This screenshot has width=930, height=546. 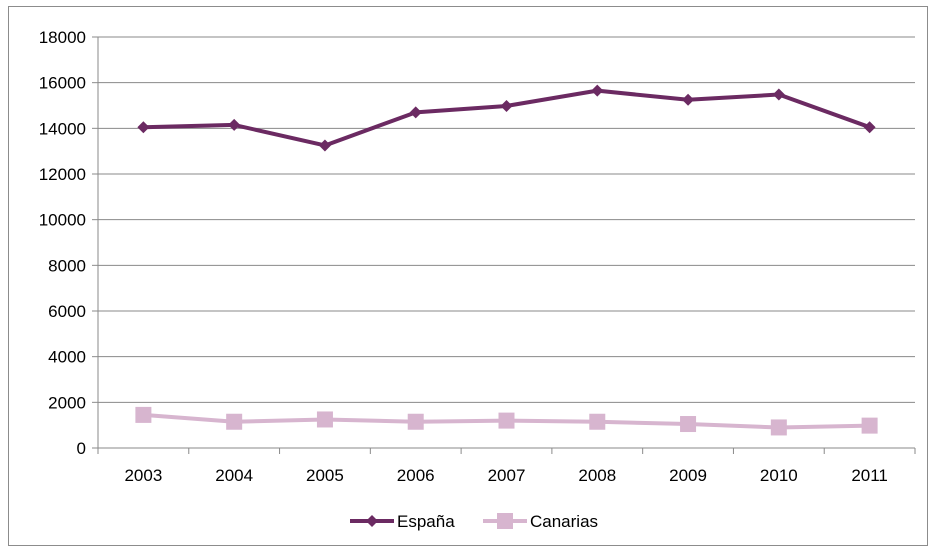 I want to click on x-tick-label: 2009, so click(x=688, y=475).